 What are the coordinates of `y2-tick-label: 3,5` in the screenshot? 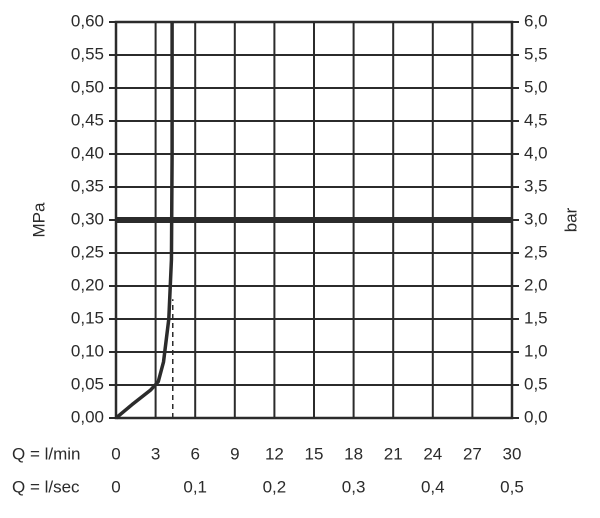 It's located at (536, 185).